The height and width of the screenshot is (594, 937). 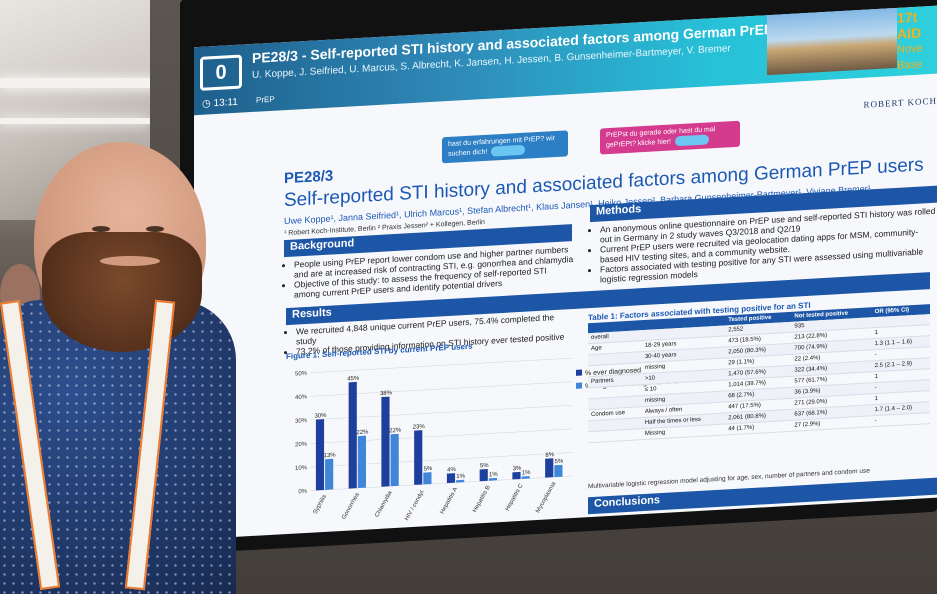 I want to click on x-tick-label: Hepatitis A, so click(x=450, y=501).